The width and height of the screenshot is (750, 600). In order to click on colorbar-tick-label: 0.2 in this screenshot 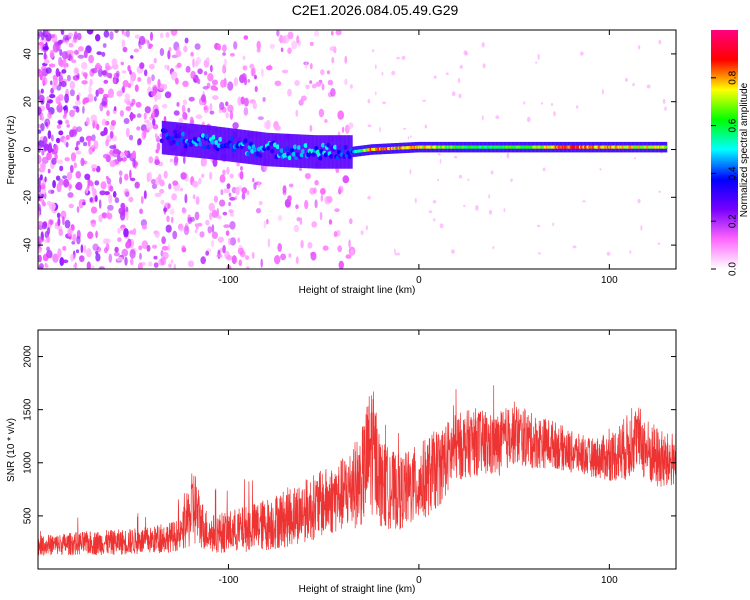, I will do `click(733, 221)`.